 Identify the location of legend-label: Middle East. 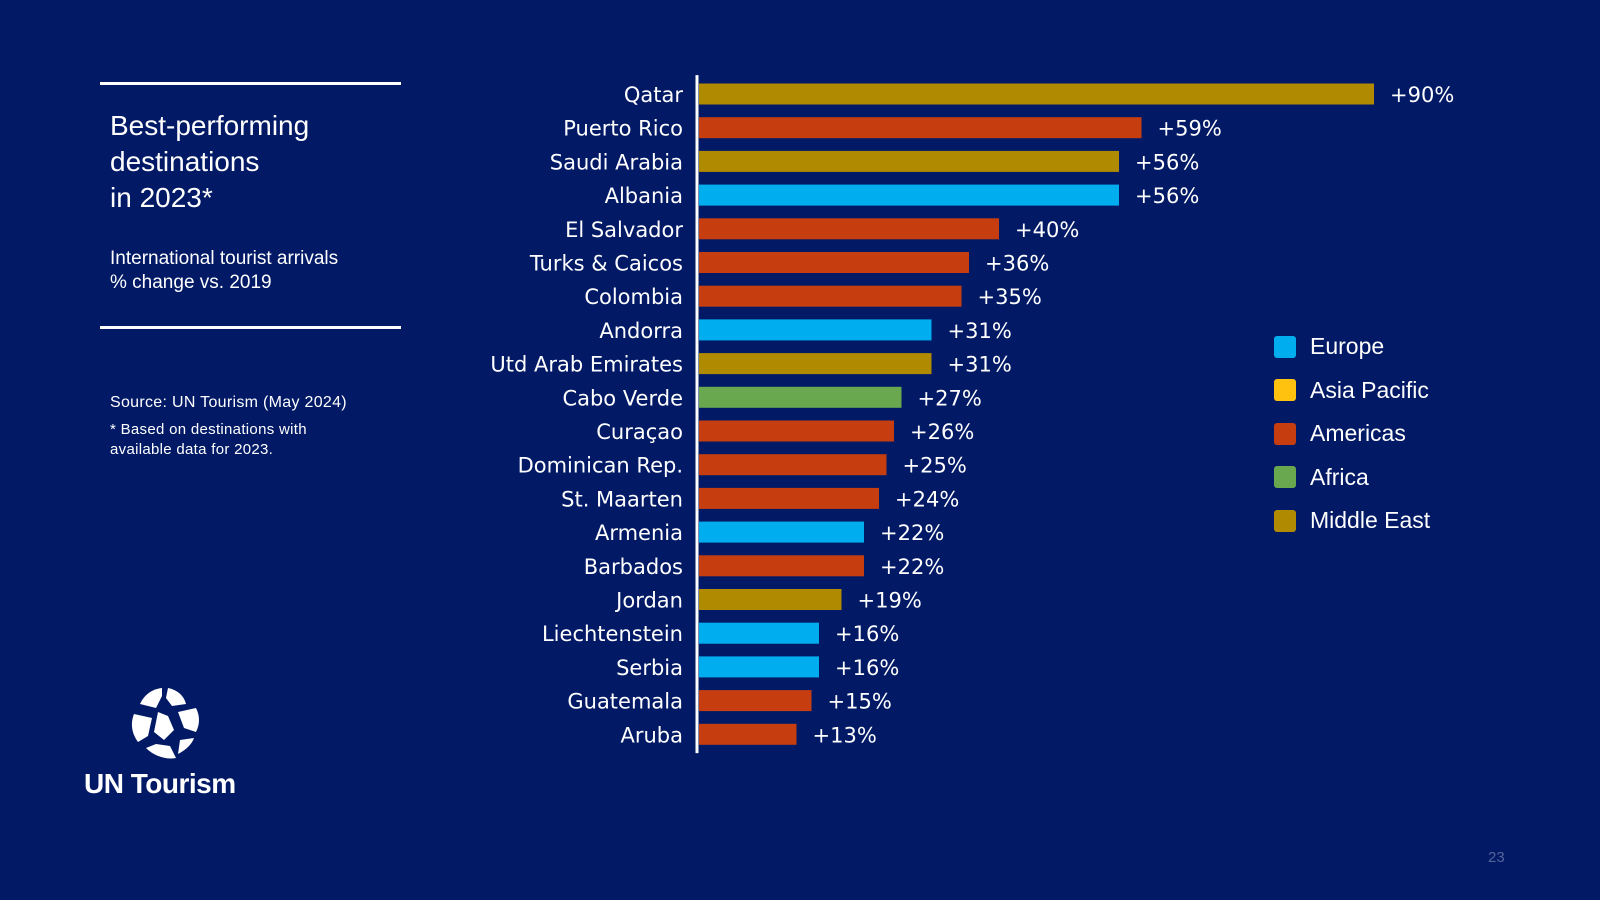
(1370, 520).